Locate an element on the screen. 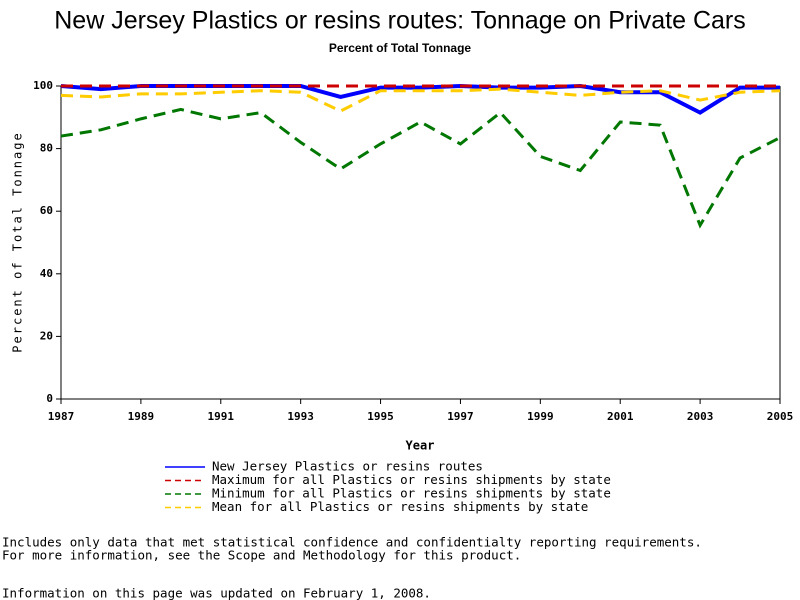  y-tick-label: 60 is located at coordinates (46, 210).